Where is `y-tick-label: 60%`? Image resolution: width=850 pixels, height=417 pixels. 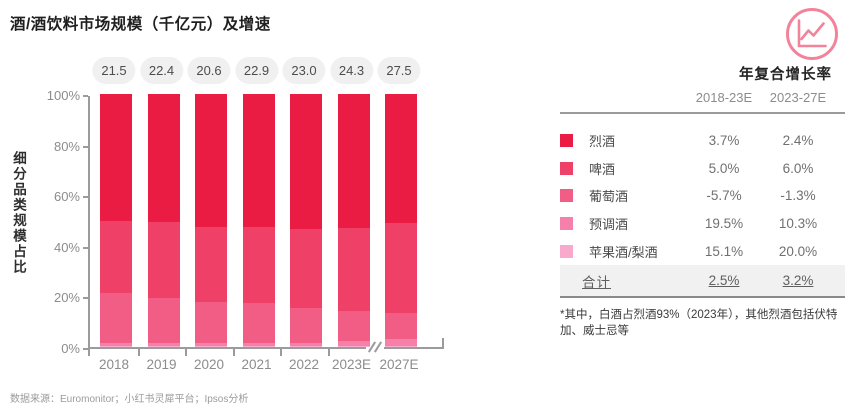 y-tick-label: 60% is located at coordinates (66, 197).